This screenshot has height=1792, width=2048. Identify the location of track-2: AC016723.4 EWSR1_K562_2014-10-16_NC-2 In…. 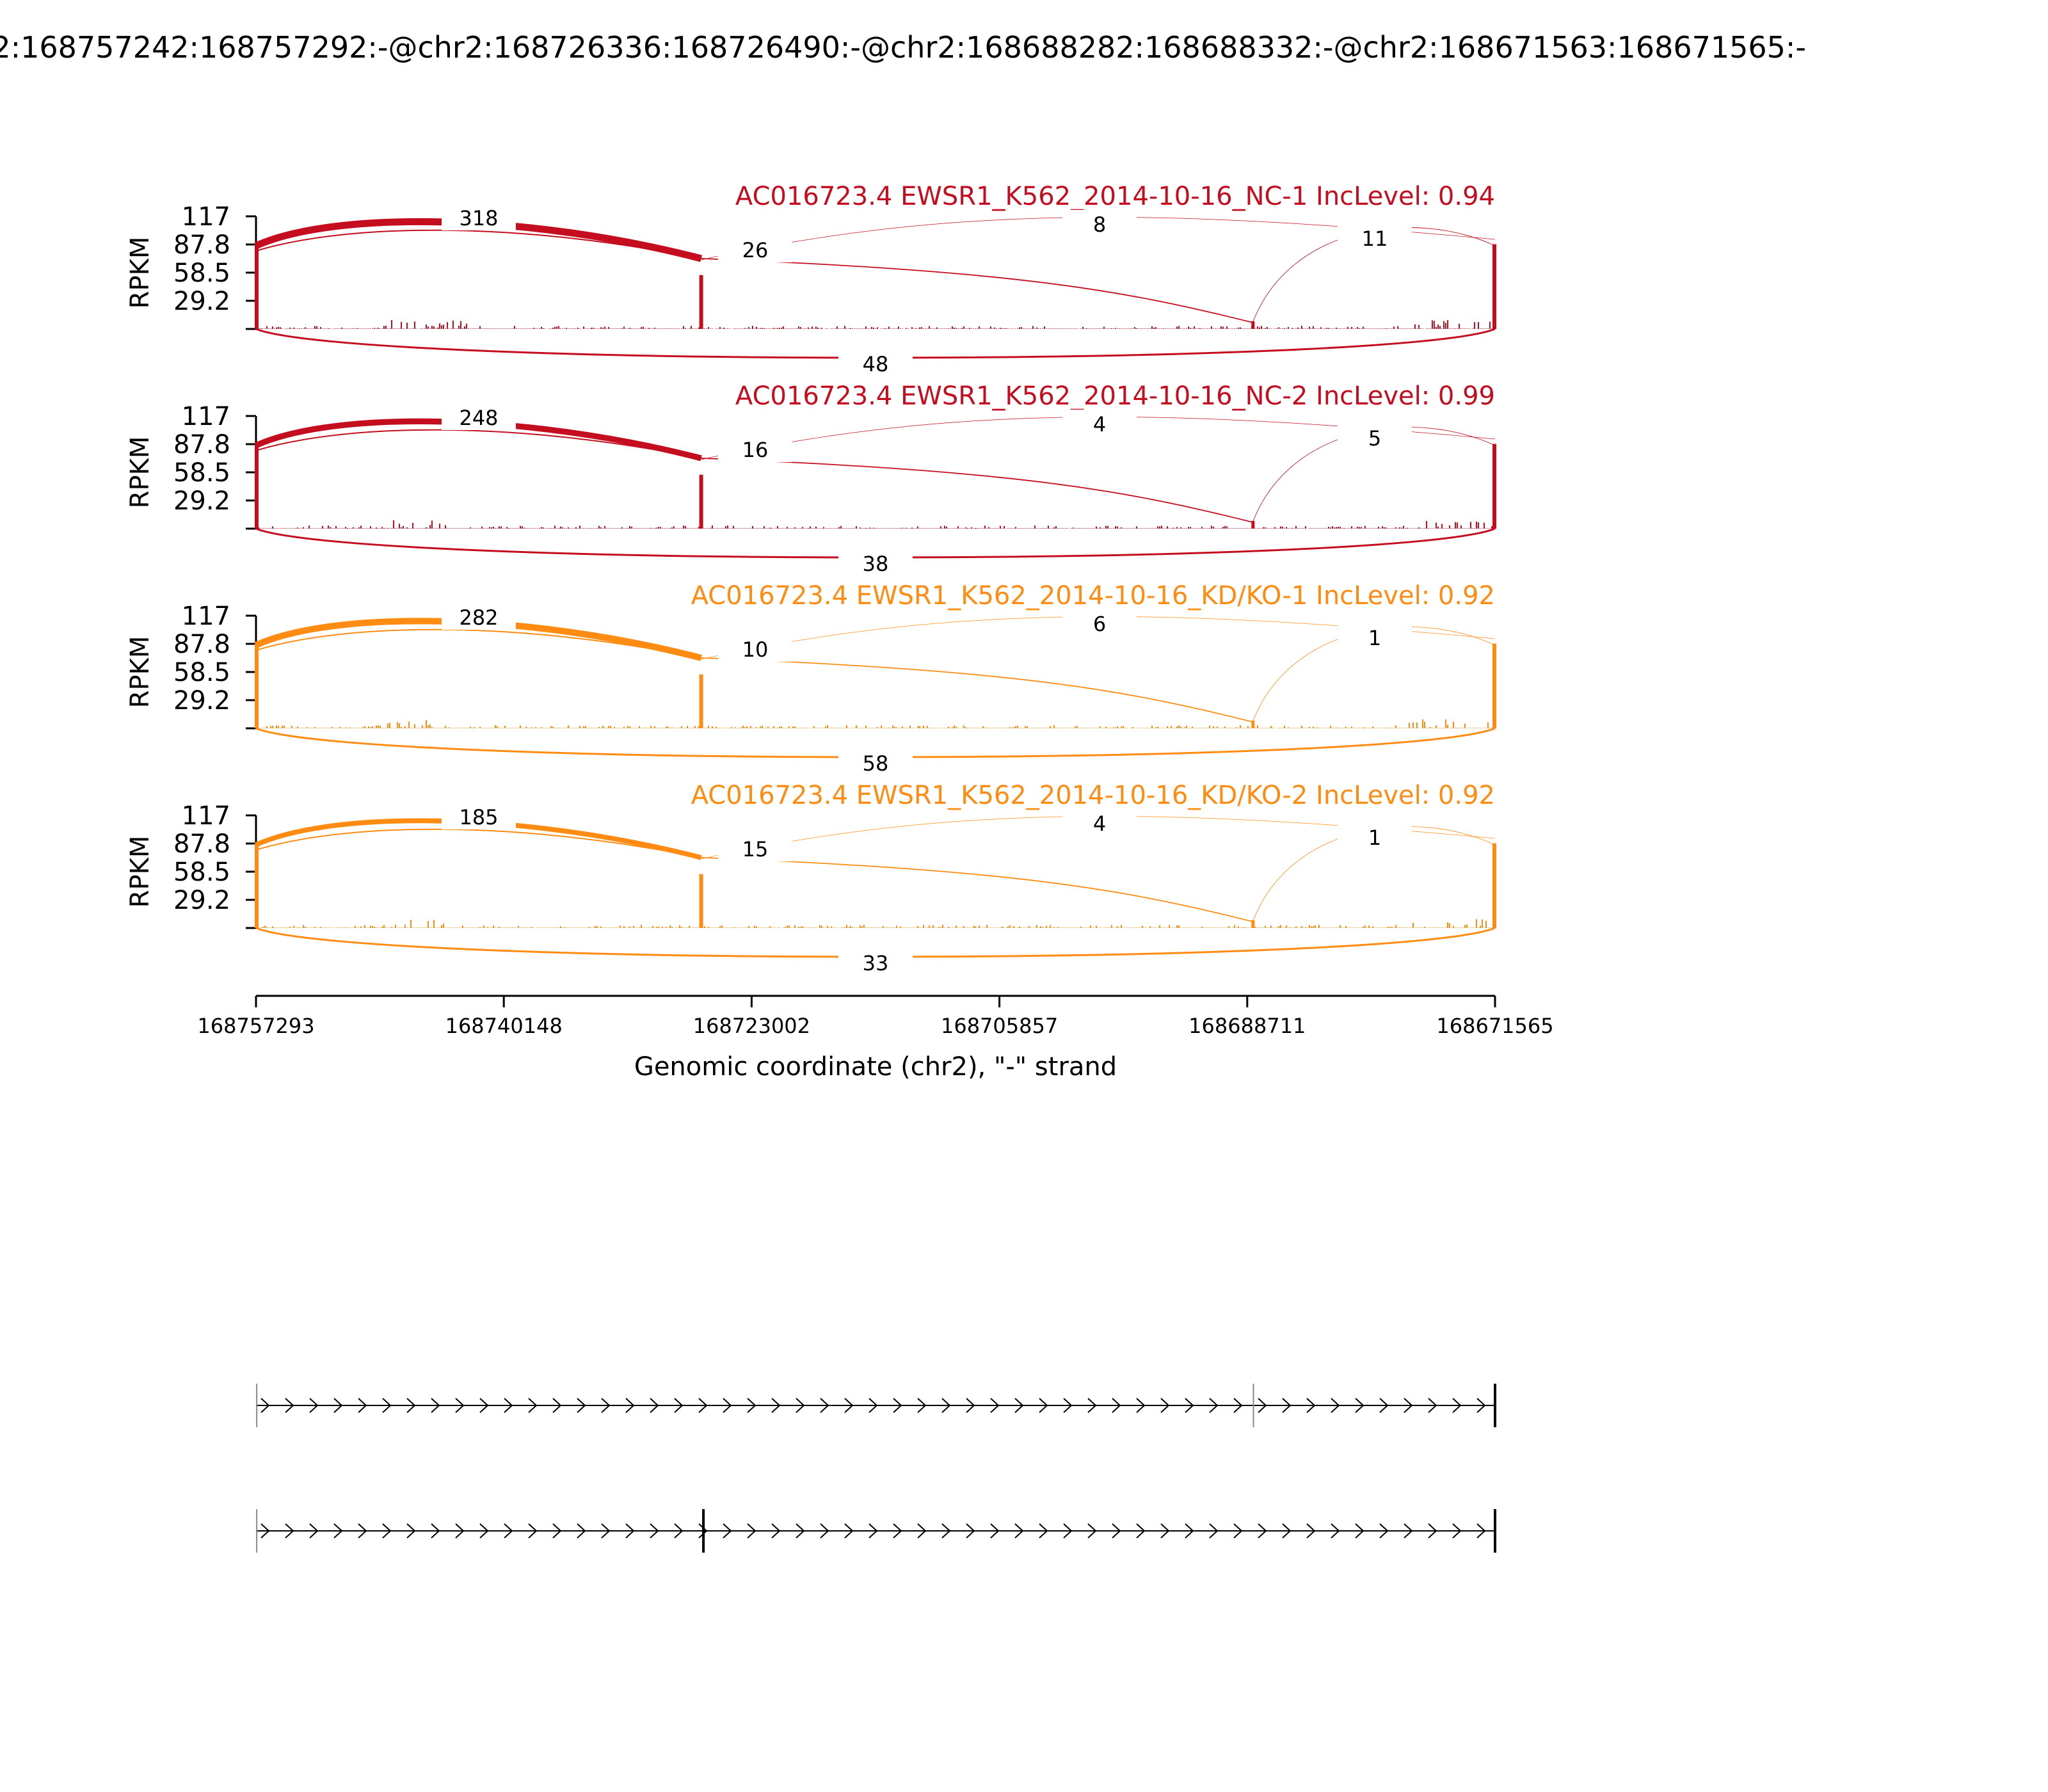
(810, 478).